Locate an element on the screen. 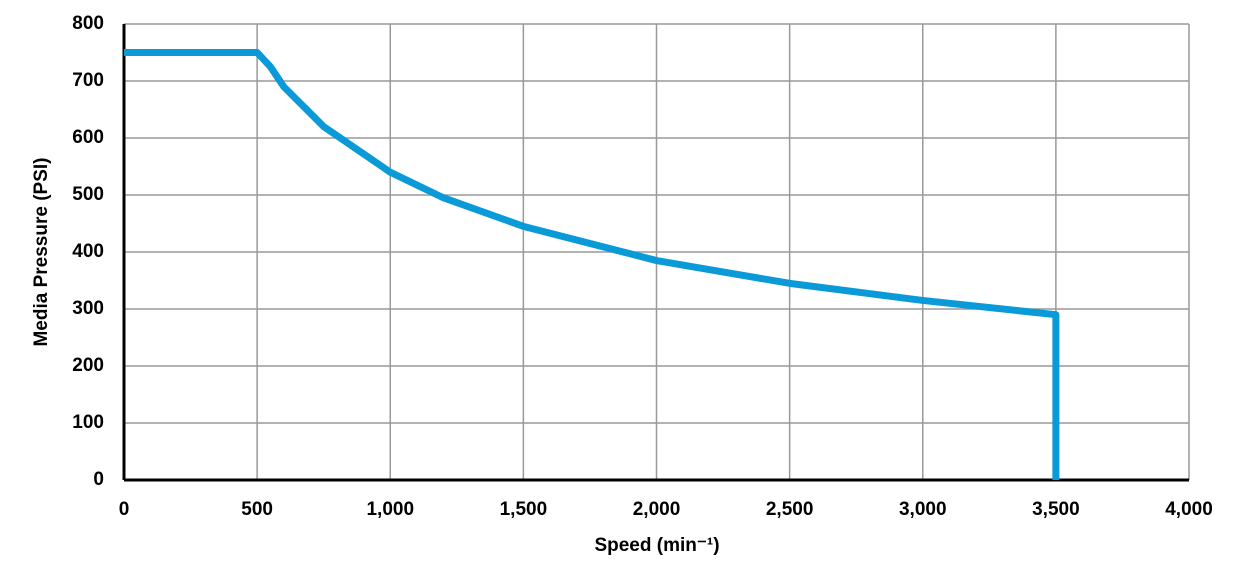 This screenshot has width=1244, height=584. y-tick-label: 200 is located at coordinates (88, 365).